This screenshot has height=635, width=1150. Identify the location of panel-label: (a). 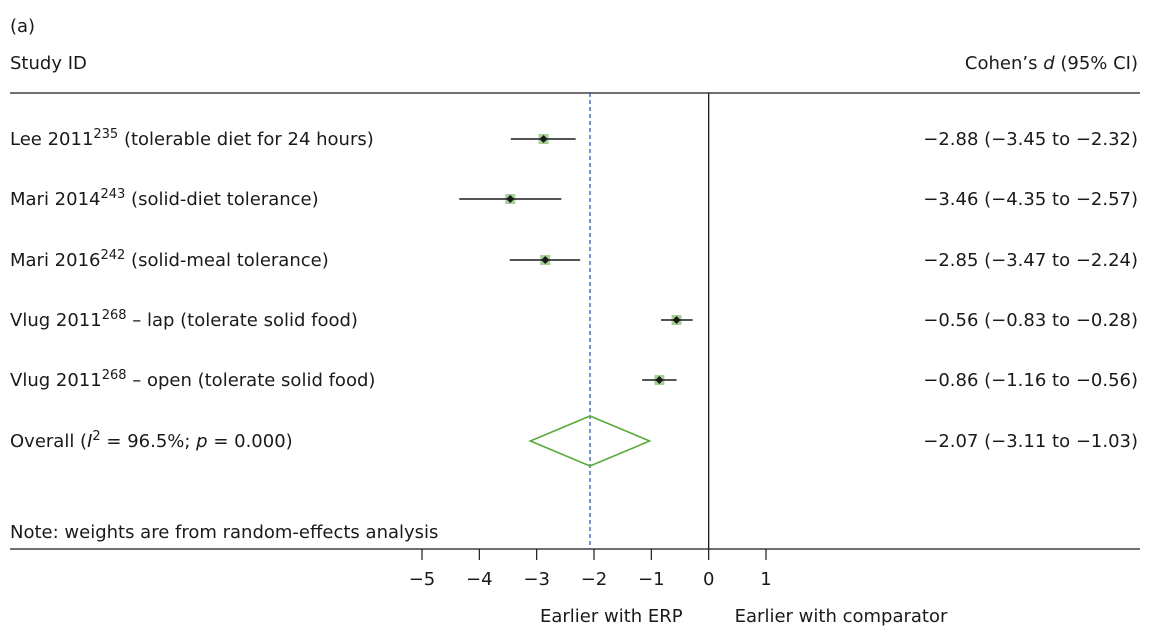
(22, 26).